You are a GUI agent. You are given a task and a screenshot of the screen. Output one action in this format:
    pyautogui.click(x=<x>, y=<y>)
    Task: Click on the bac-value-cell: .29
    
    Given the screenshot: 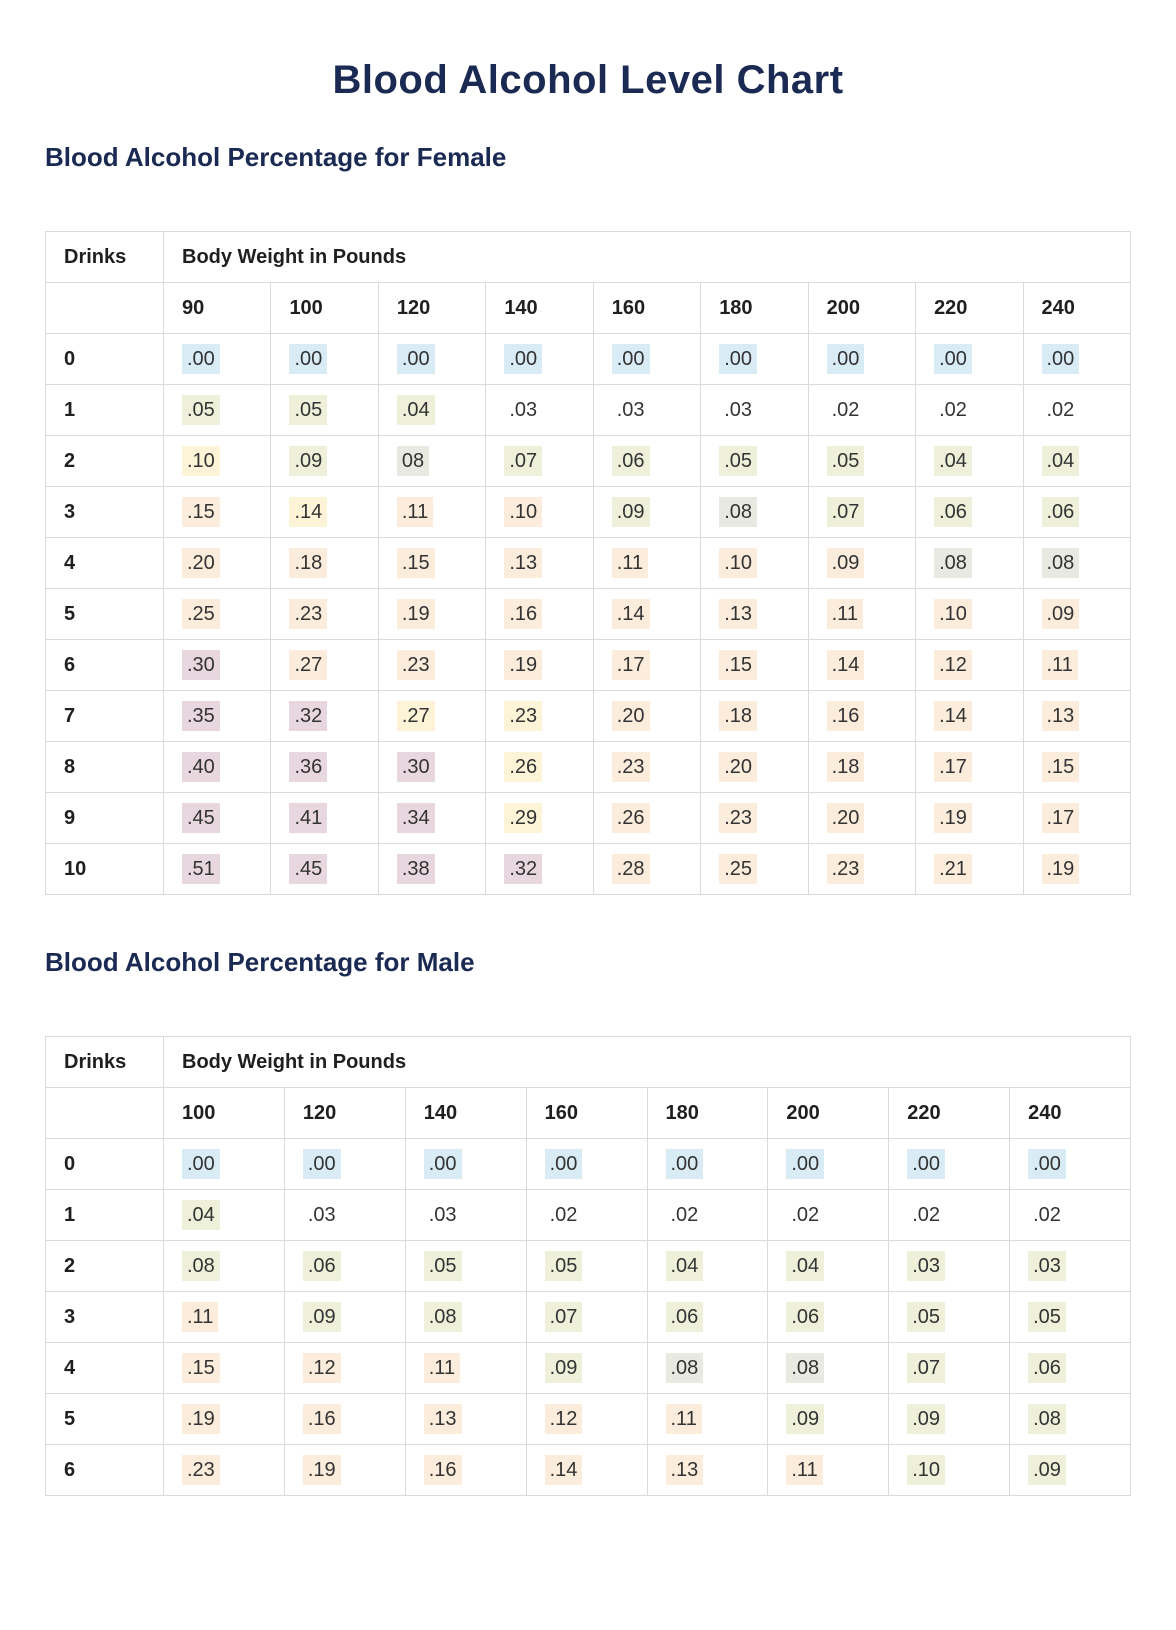 What is the action you would take?
    pyautogui.click(x=539, y=818)
    